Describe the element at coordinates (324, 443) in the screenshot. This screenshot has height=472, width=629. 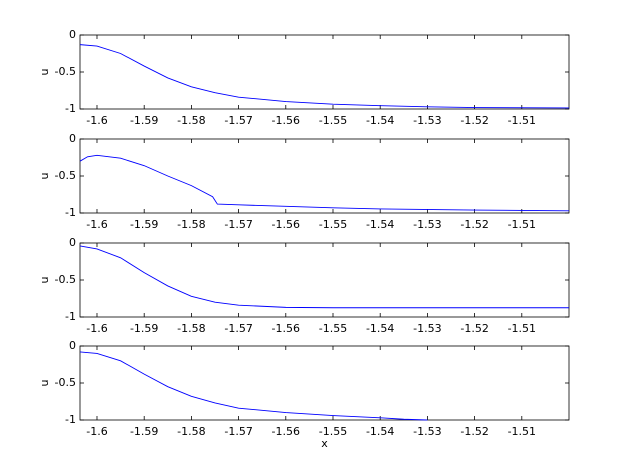
I see `x-axis-label: x` at that location.